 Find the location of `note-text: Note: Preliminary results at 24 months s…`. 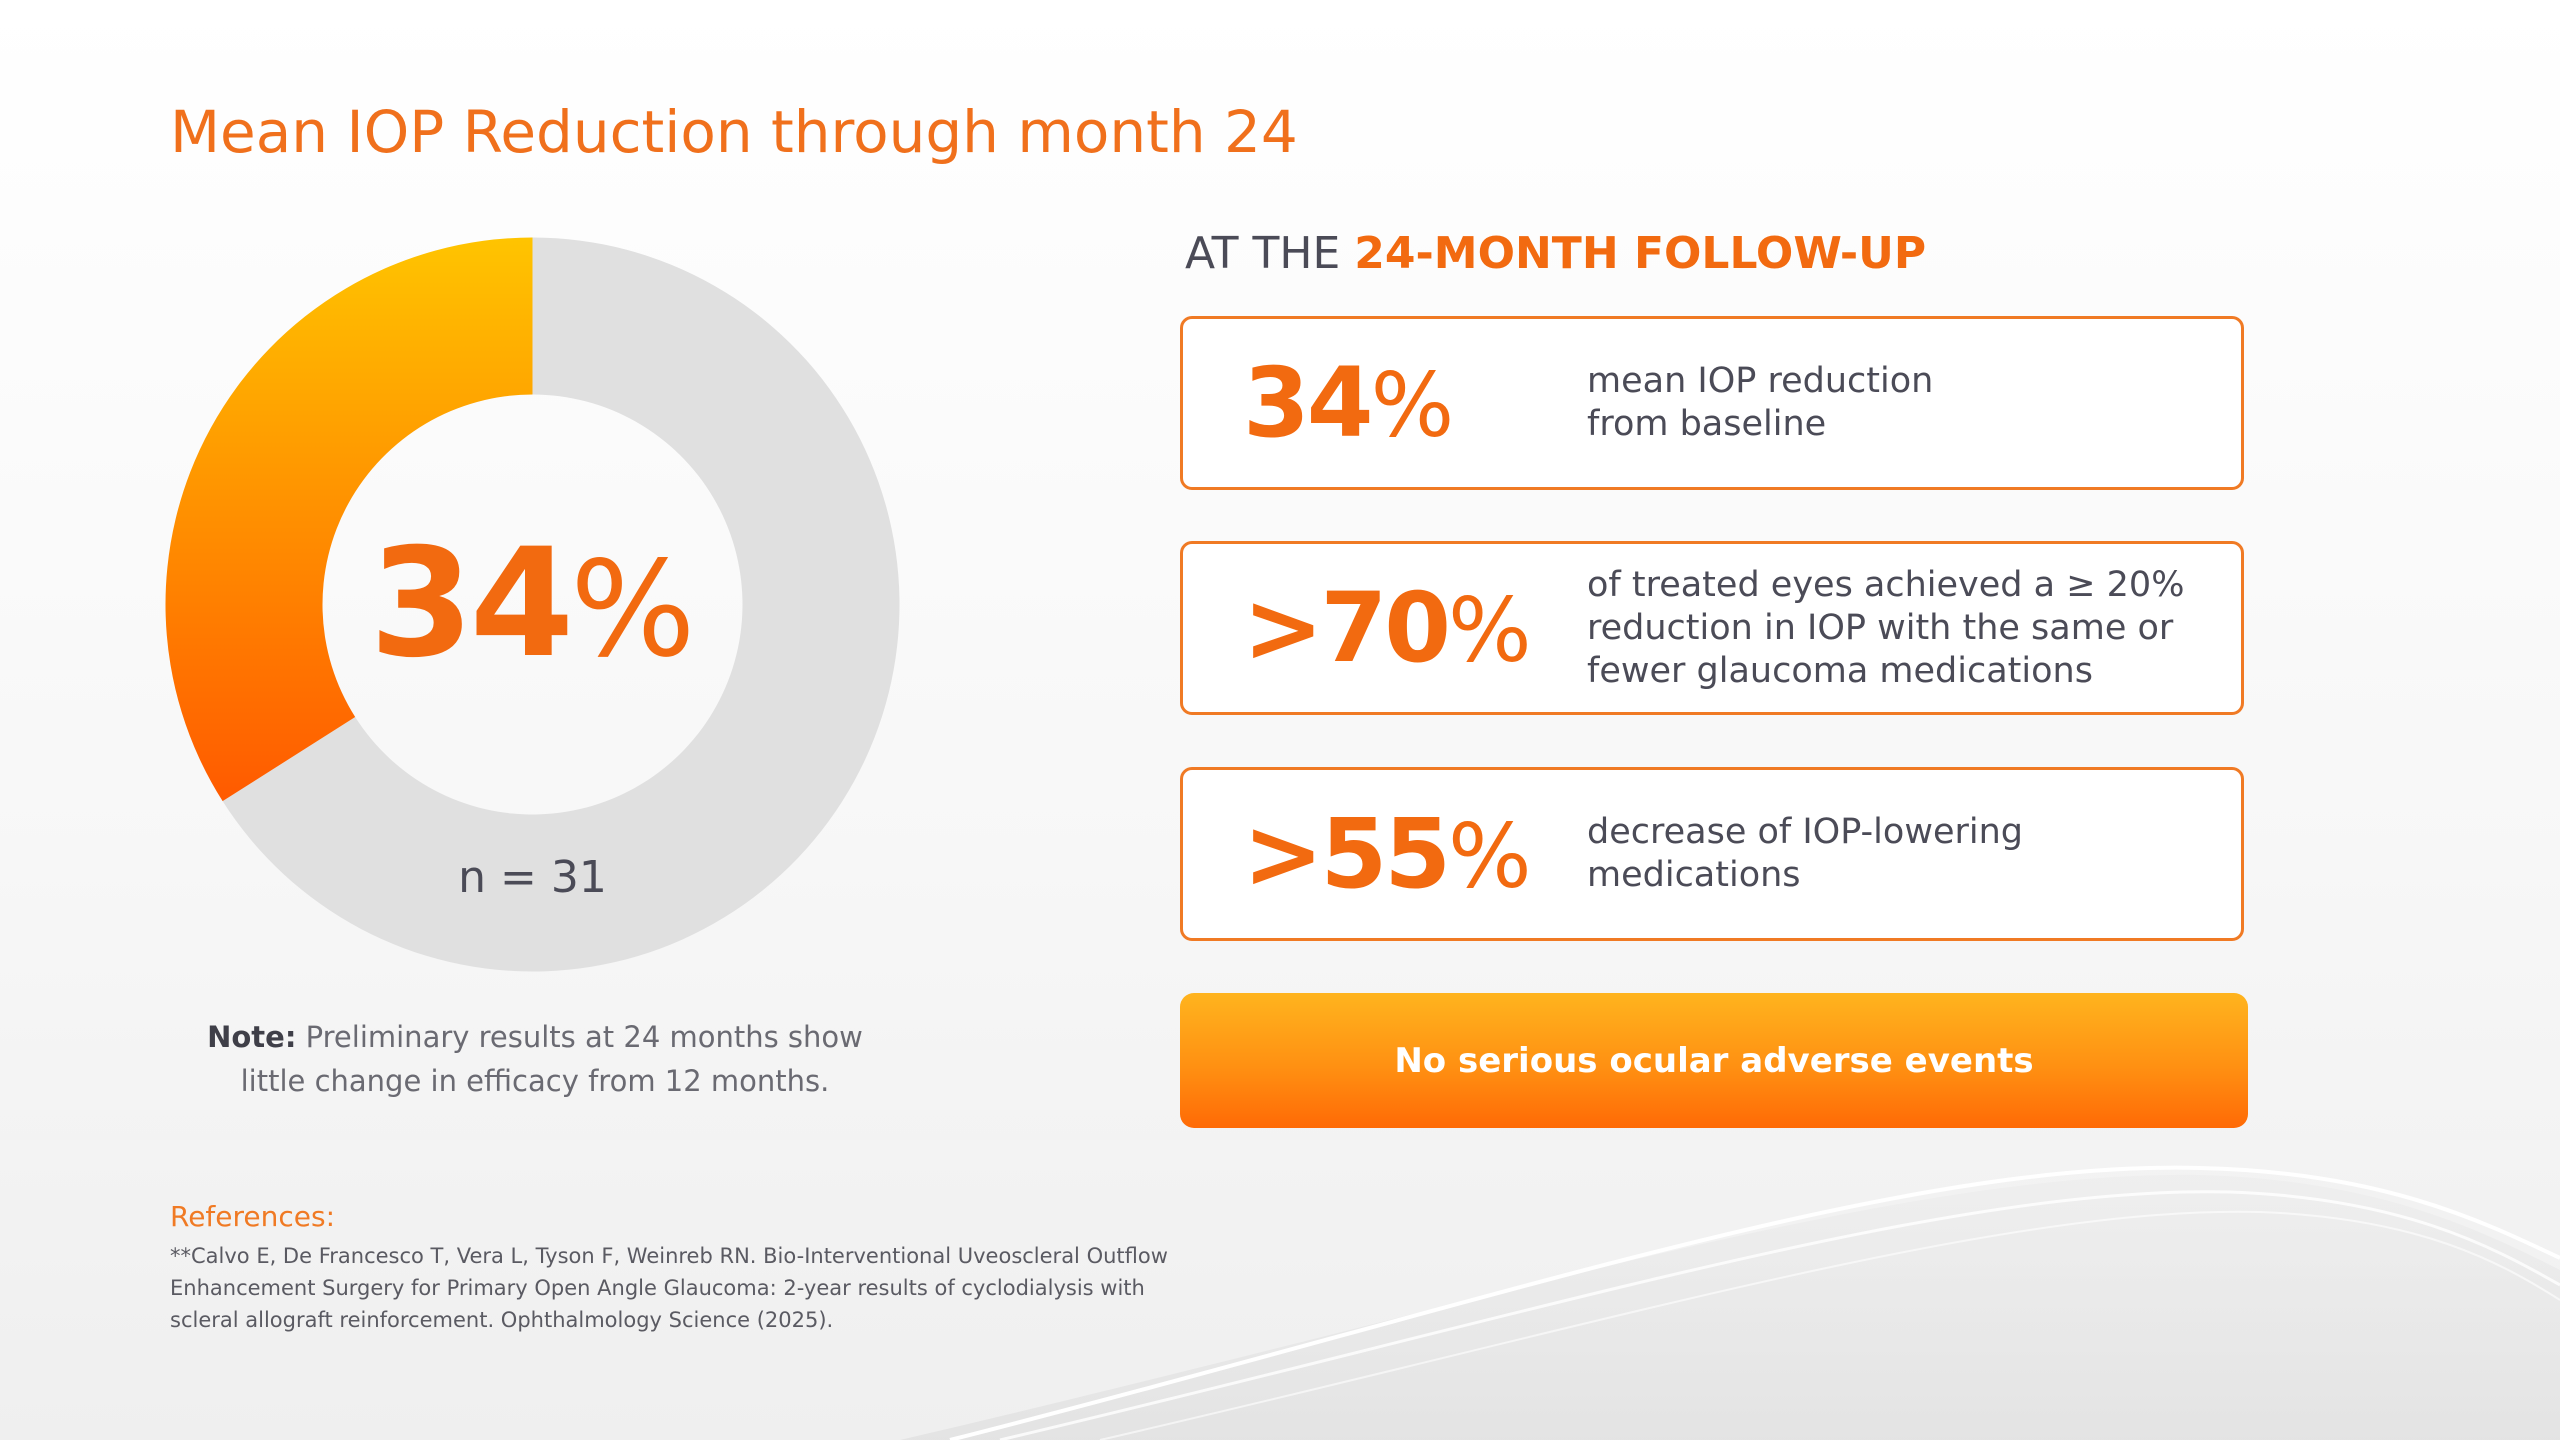

note-text: Note: Preliminary results at 24 months s… is located at coordinates (535, 1059).